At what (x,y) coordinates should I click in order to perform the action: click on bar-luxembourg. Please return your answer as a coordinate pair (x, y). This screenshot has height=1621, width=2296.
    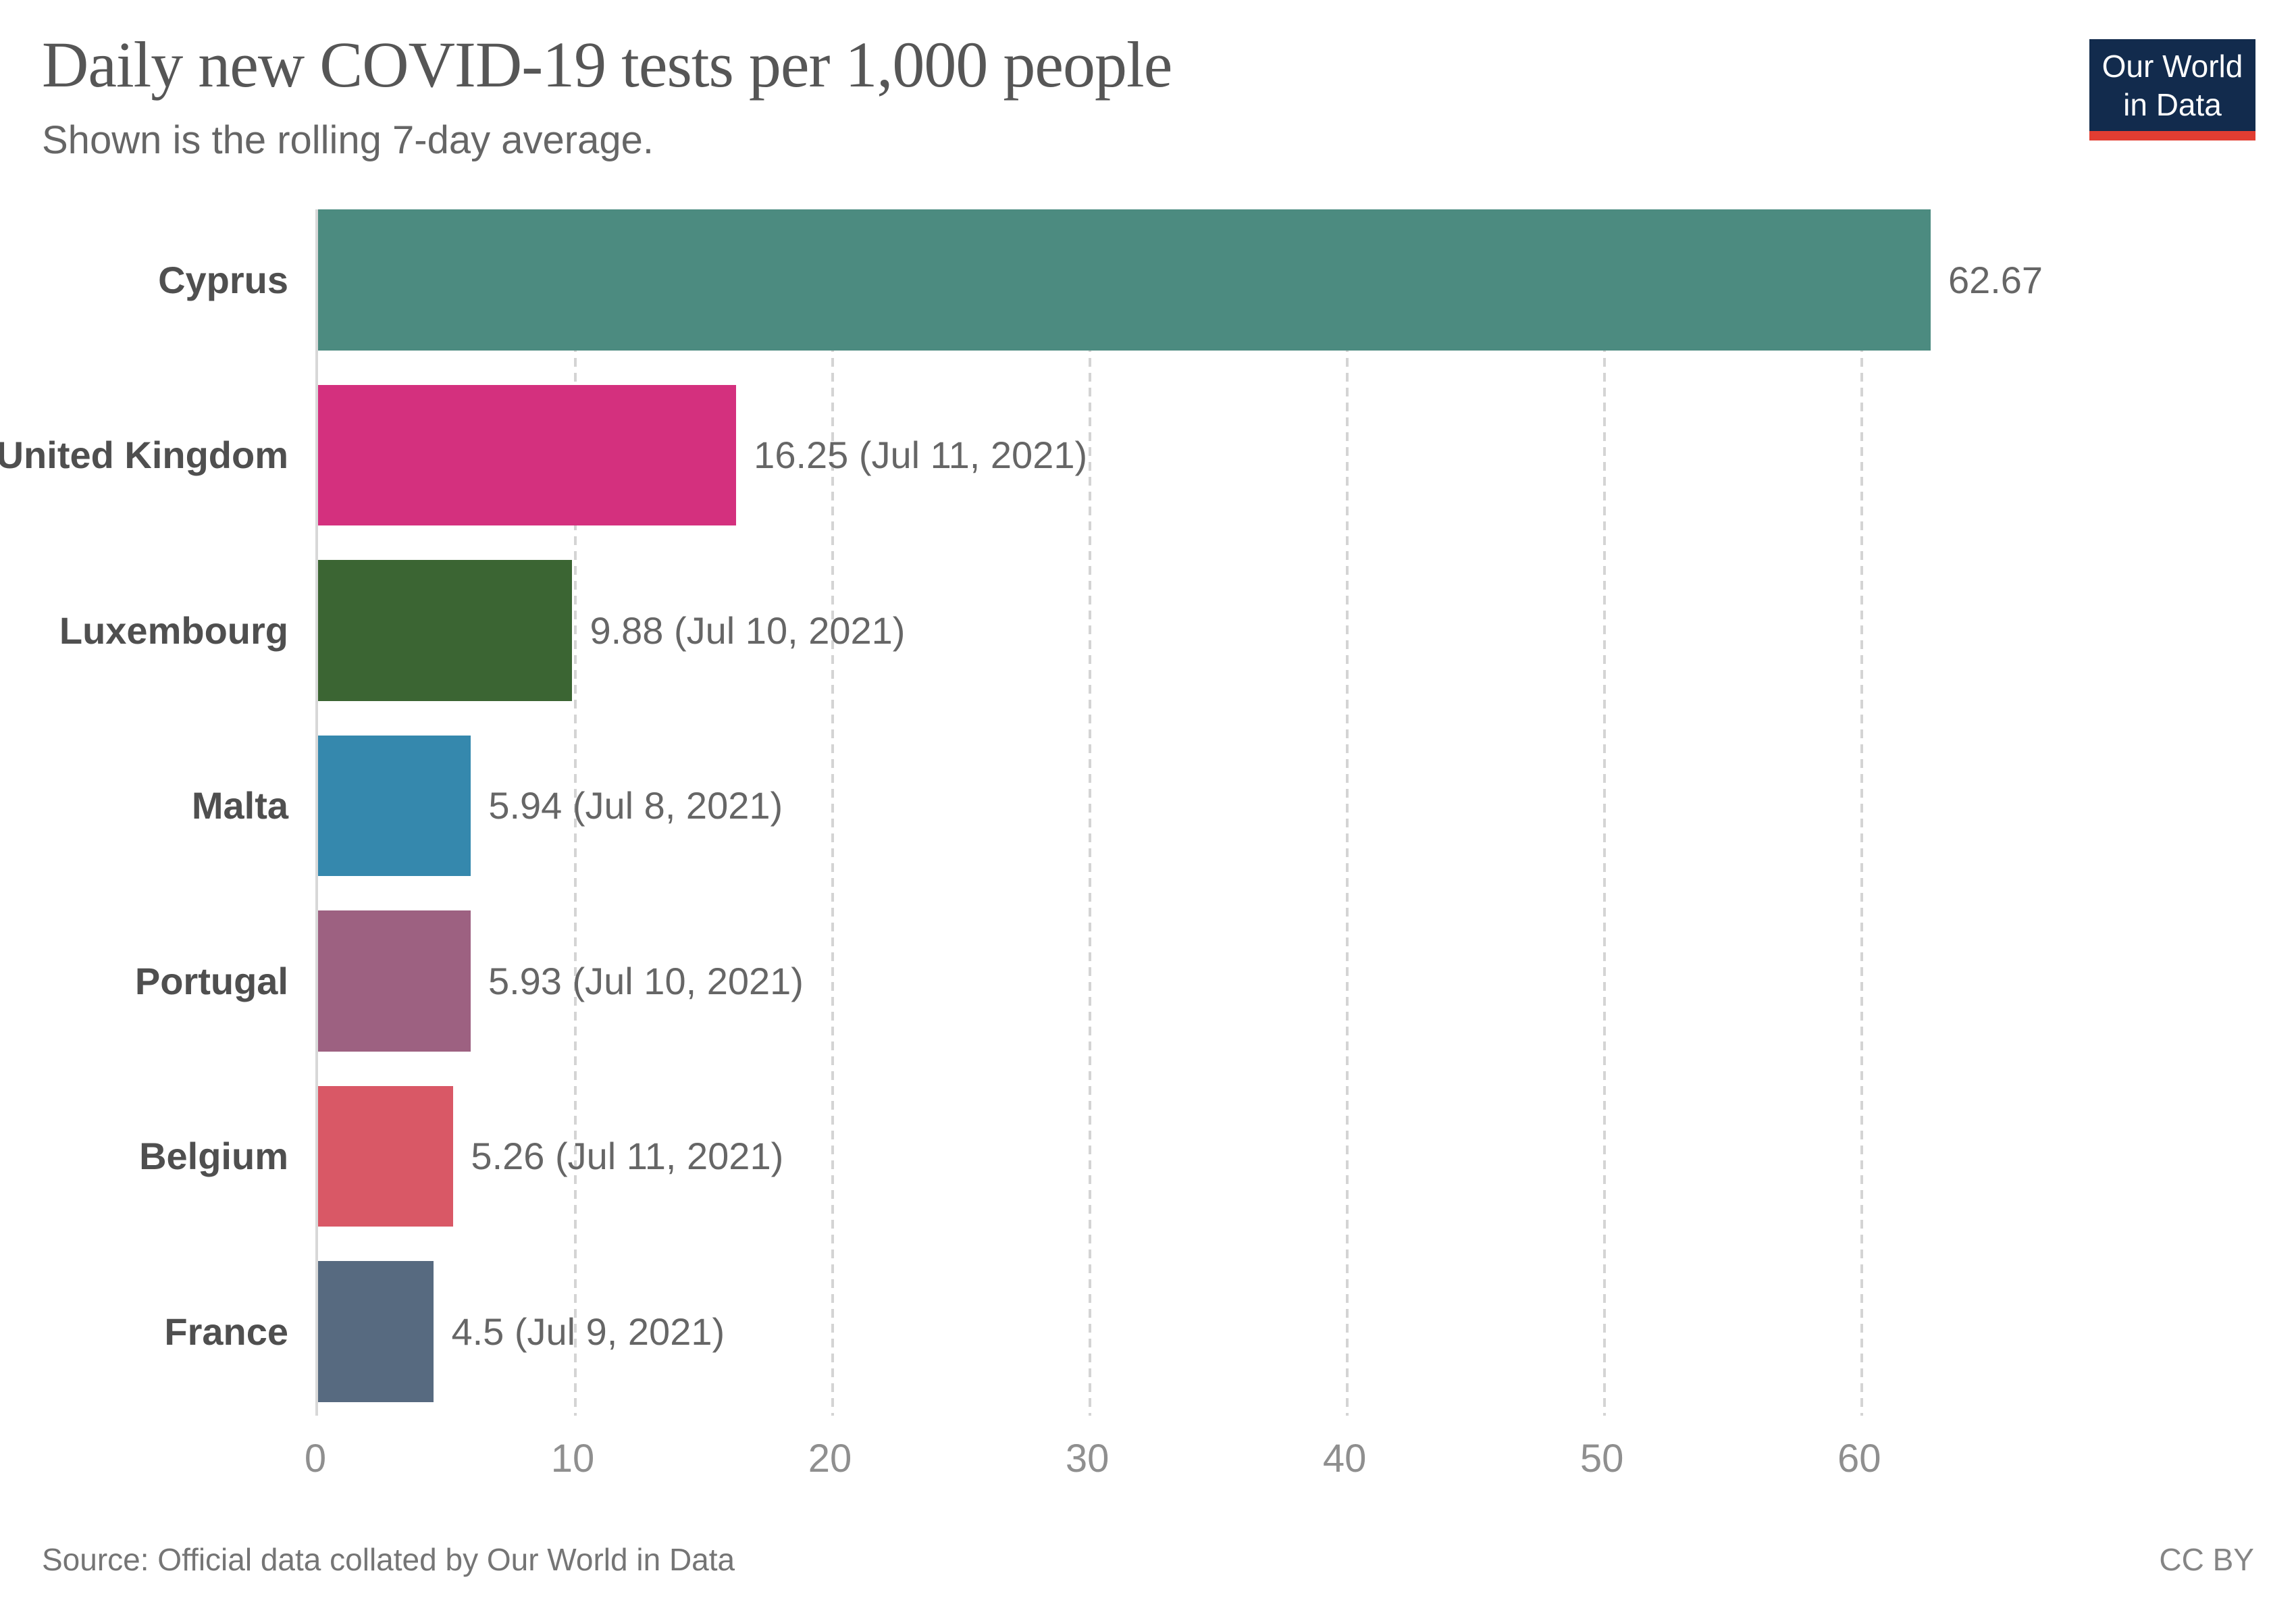
    Looking at the image, I should click on (445, 630).